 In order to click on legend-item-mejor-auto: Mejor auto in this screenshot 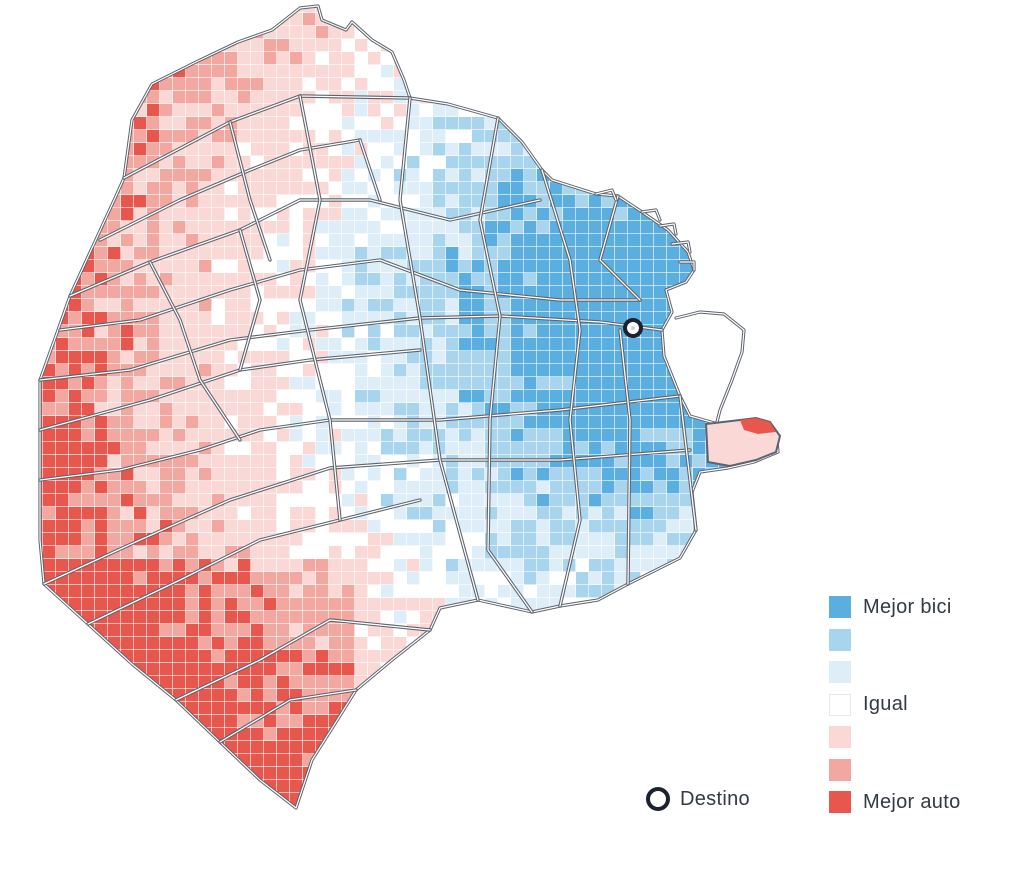, I will do `click(919, 802)`.